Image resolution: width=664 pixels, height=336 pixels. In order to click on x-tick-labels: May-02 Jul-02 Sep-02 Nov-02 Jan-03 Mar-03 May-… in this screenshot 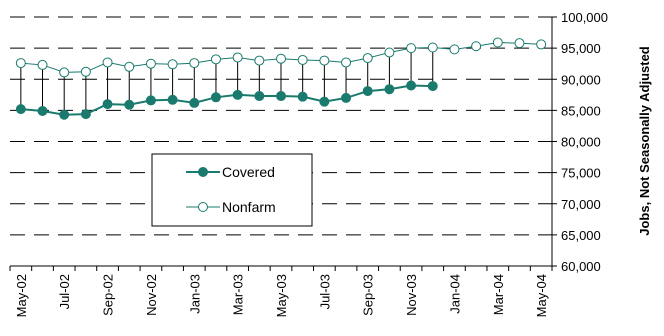, I will do `click(281, 295)`.